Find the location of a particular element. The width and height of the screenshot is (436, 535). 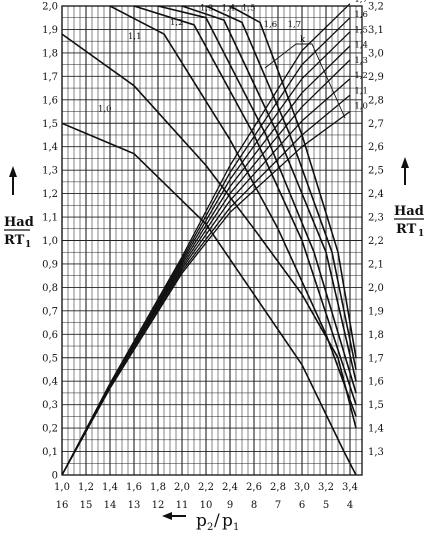

x-tick-label-top: 1,8 is located at coordinates (158, 487).